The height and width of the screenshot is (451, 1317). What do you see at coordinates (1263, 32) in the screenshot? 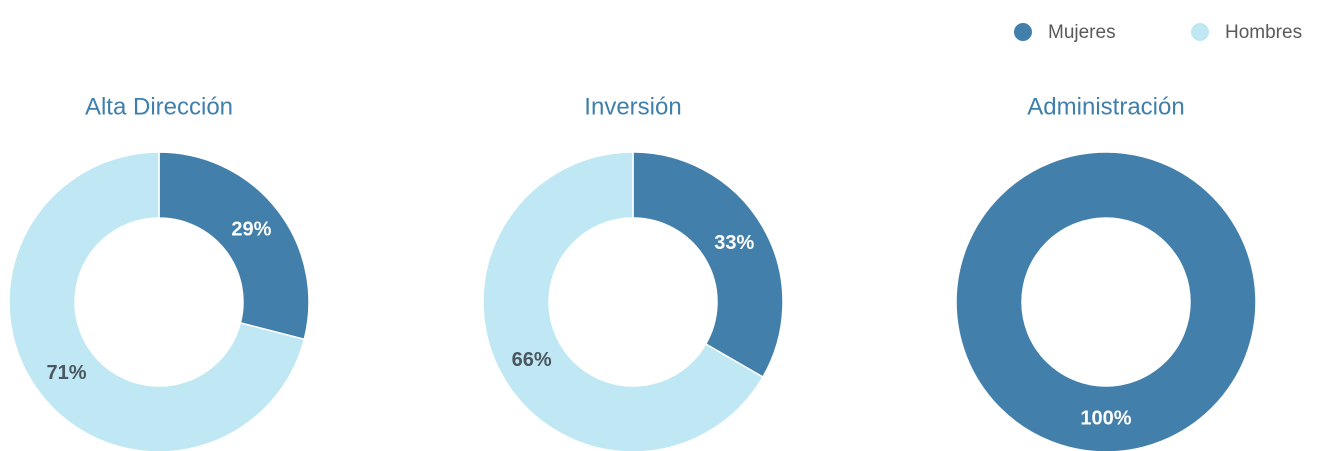
I see `legend-label: Hombres` at bounding box center [1263, 32].